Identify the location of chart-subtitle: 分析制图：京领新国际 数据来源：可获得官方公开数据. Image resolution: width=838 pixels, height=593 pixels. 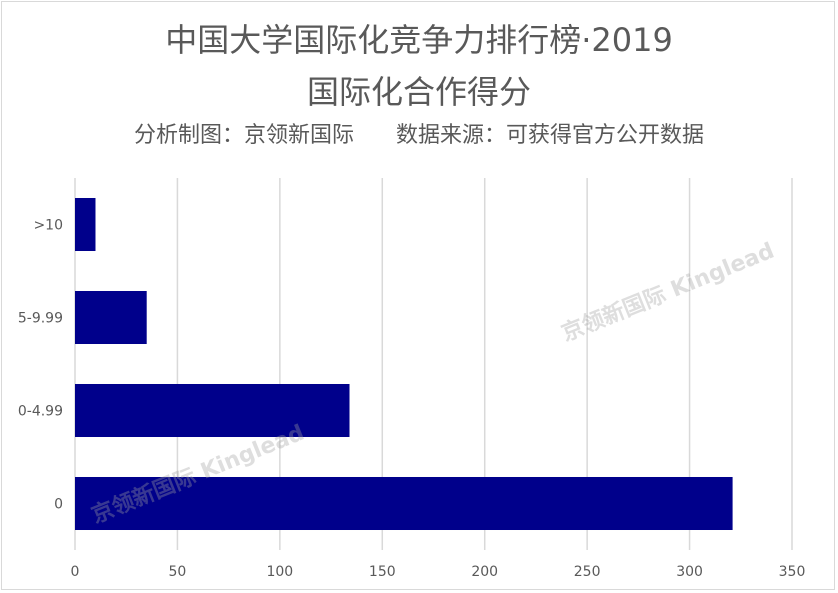
(419, 135).